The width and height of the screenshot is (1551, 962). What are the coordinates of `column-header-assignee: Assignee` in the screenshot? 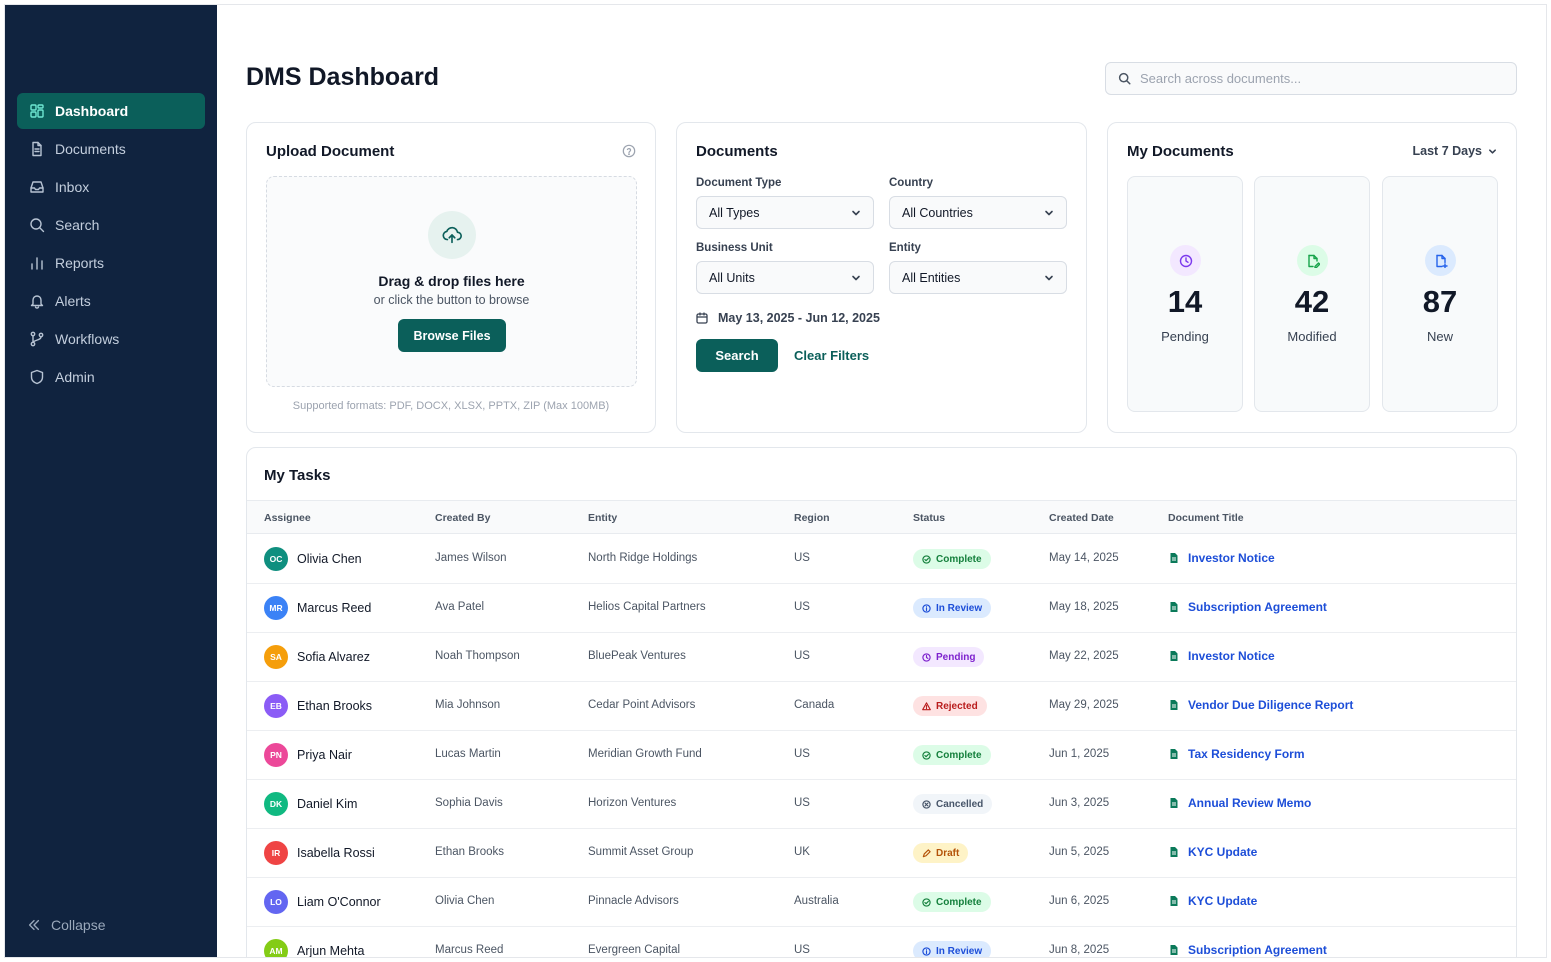 It's located at (287, 518).